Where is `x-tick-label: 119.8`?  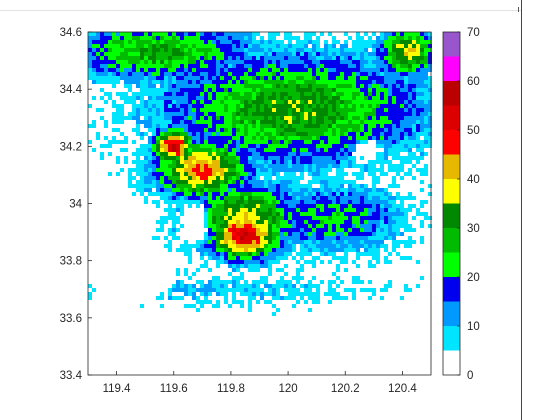
x-tick-label: 119.8 is located at coordinates (231, 389).